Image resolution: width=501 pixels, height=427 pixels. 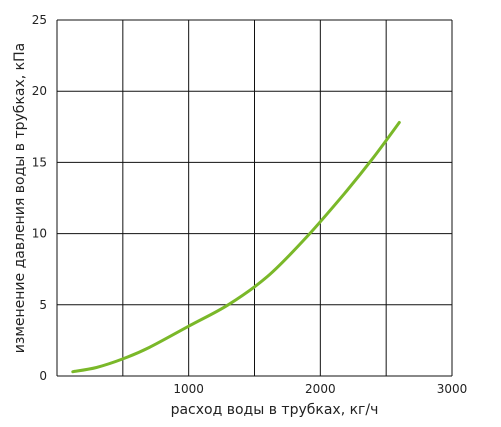 I want to click on x-tick-label-1: 2000, so click(x=320, y=389).